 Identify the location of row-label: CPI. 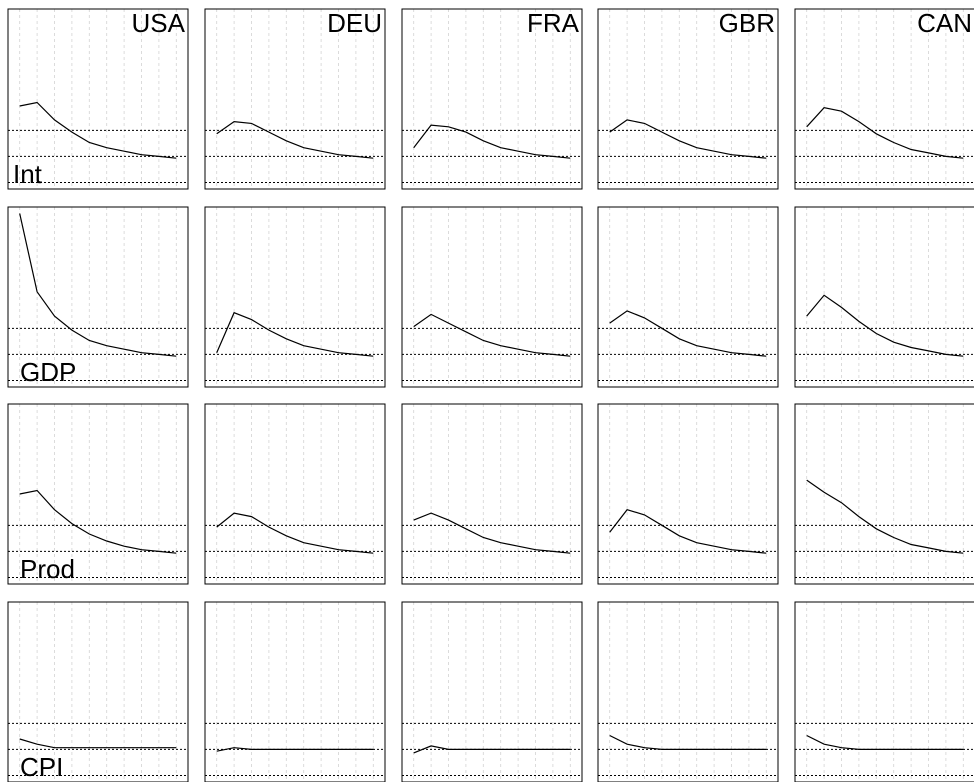
(41, 767).